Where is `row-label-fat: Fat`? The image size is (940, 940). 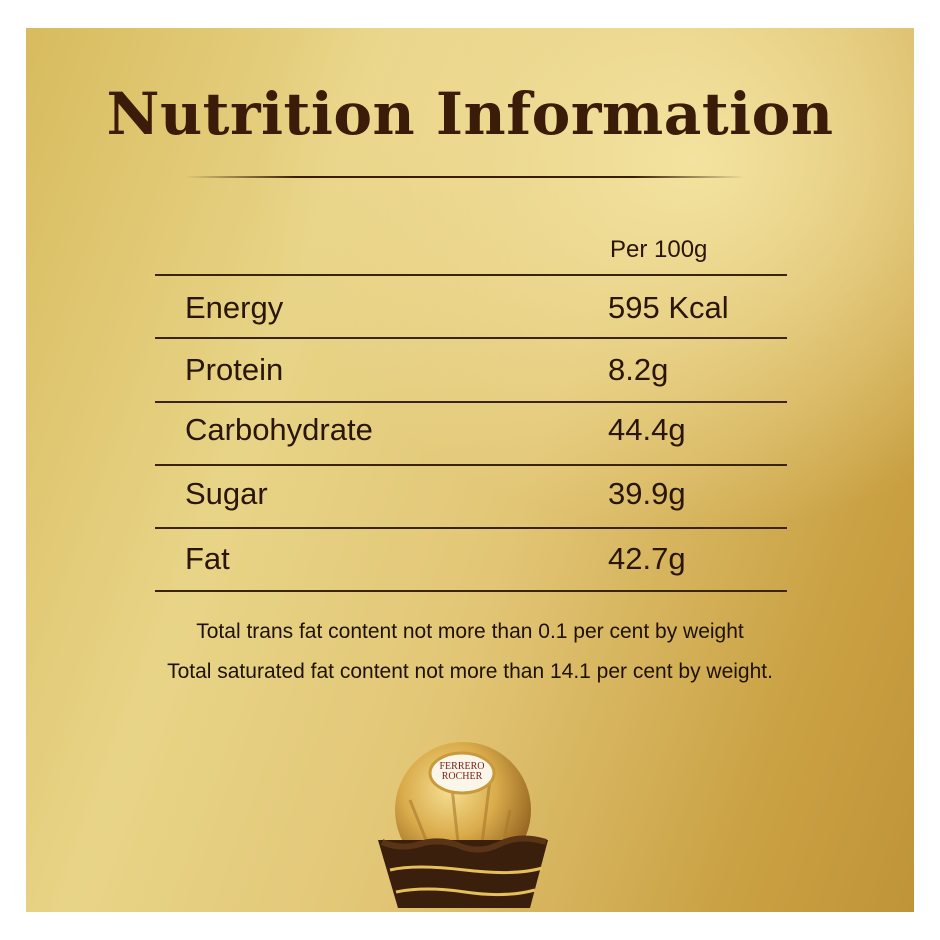
row-label-fat: Fat is located at coordinates (207, 558).